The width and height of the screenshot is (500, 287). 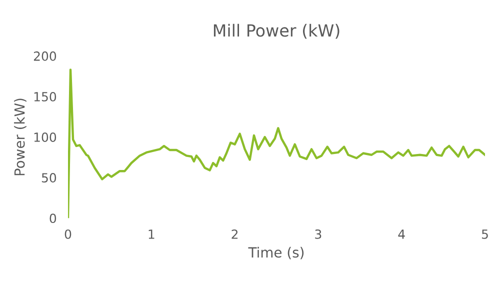 What do you see at coordinates (151, 234) in the screenshot?
I see `x-tick-label: 1` at bounding box center [151, 234].